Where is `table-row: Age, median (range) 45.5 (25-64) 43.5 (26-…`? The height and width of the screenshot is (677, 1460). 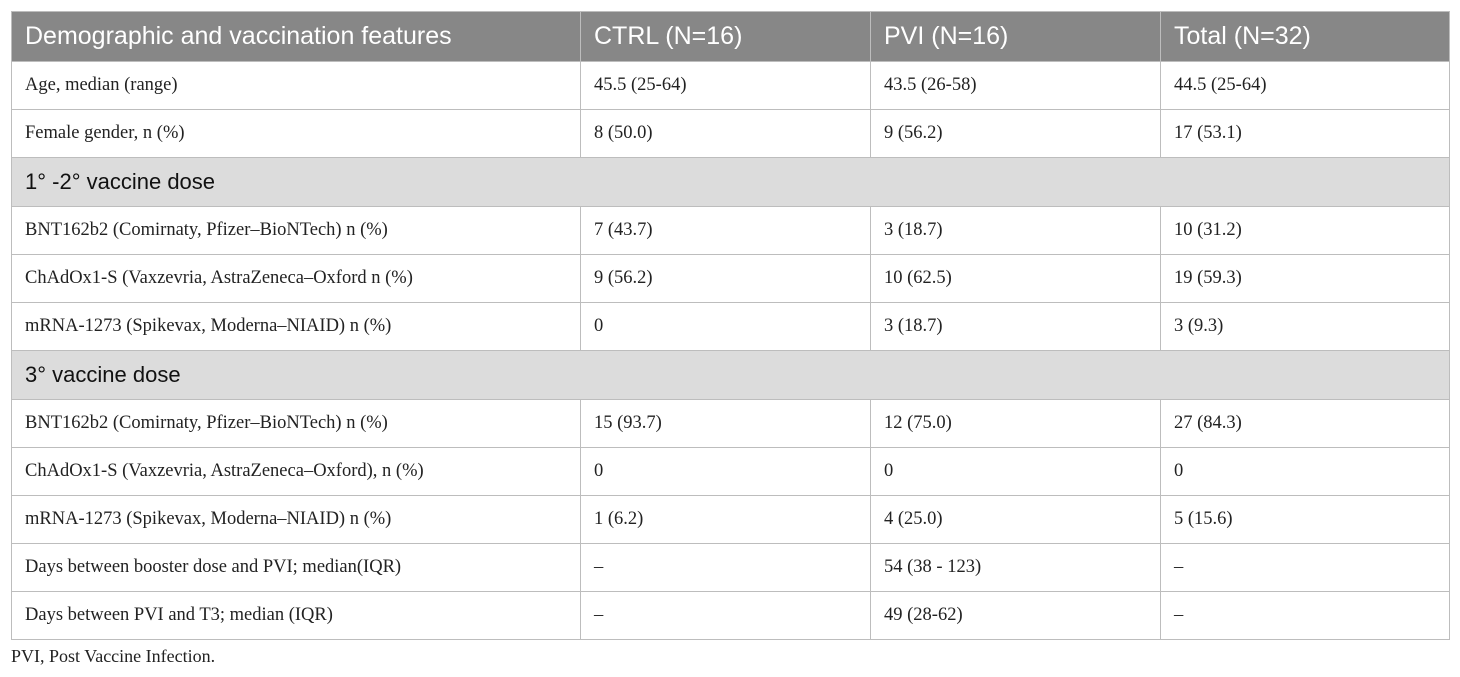
table-row: Age, median (range) 45.5 (25-64) 43.5 (26-… is located at coordinates (730, 85).